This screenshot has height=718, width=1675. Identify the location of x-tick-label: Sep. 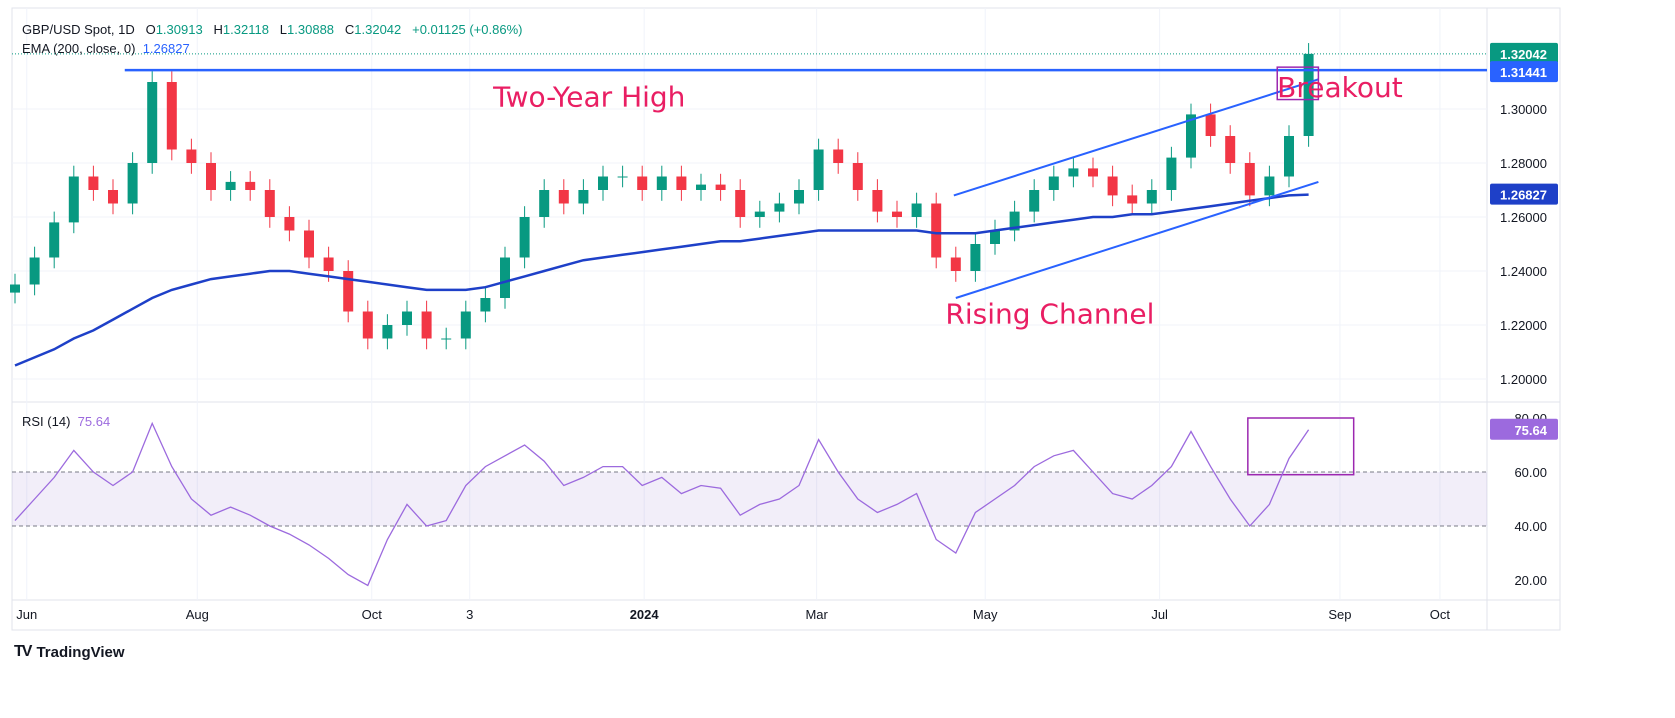
(1339, 614).